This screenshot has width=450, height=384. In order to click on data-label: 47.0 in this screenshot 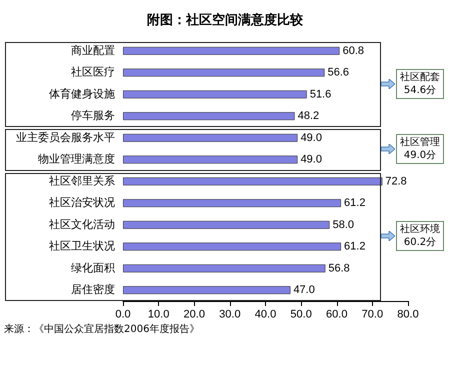, I will do `click(304, 290)`.